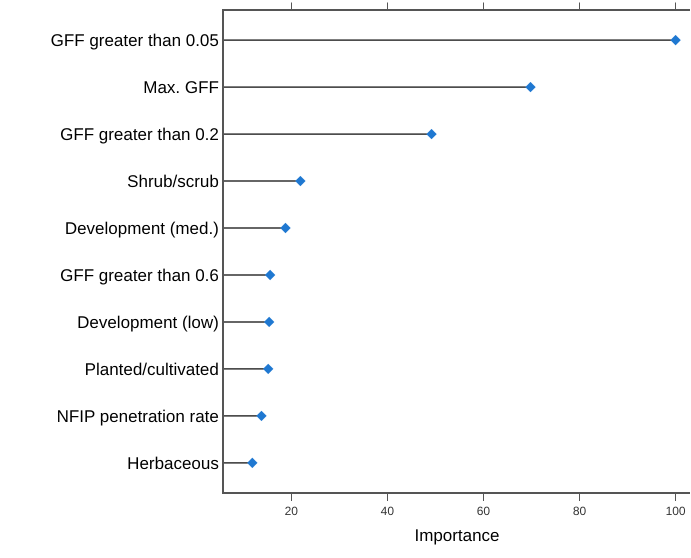  I want to click on x-tick-label: 20, so click(291, 511).